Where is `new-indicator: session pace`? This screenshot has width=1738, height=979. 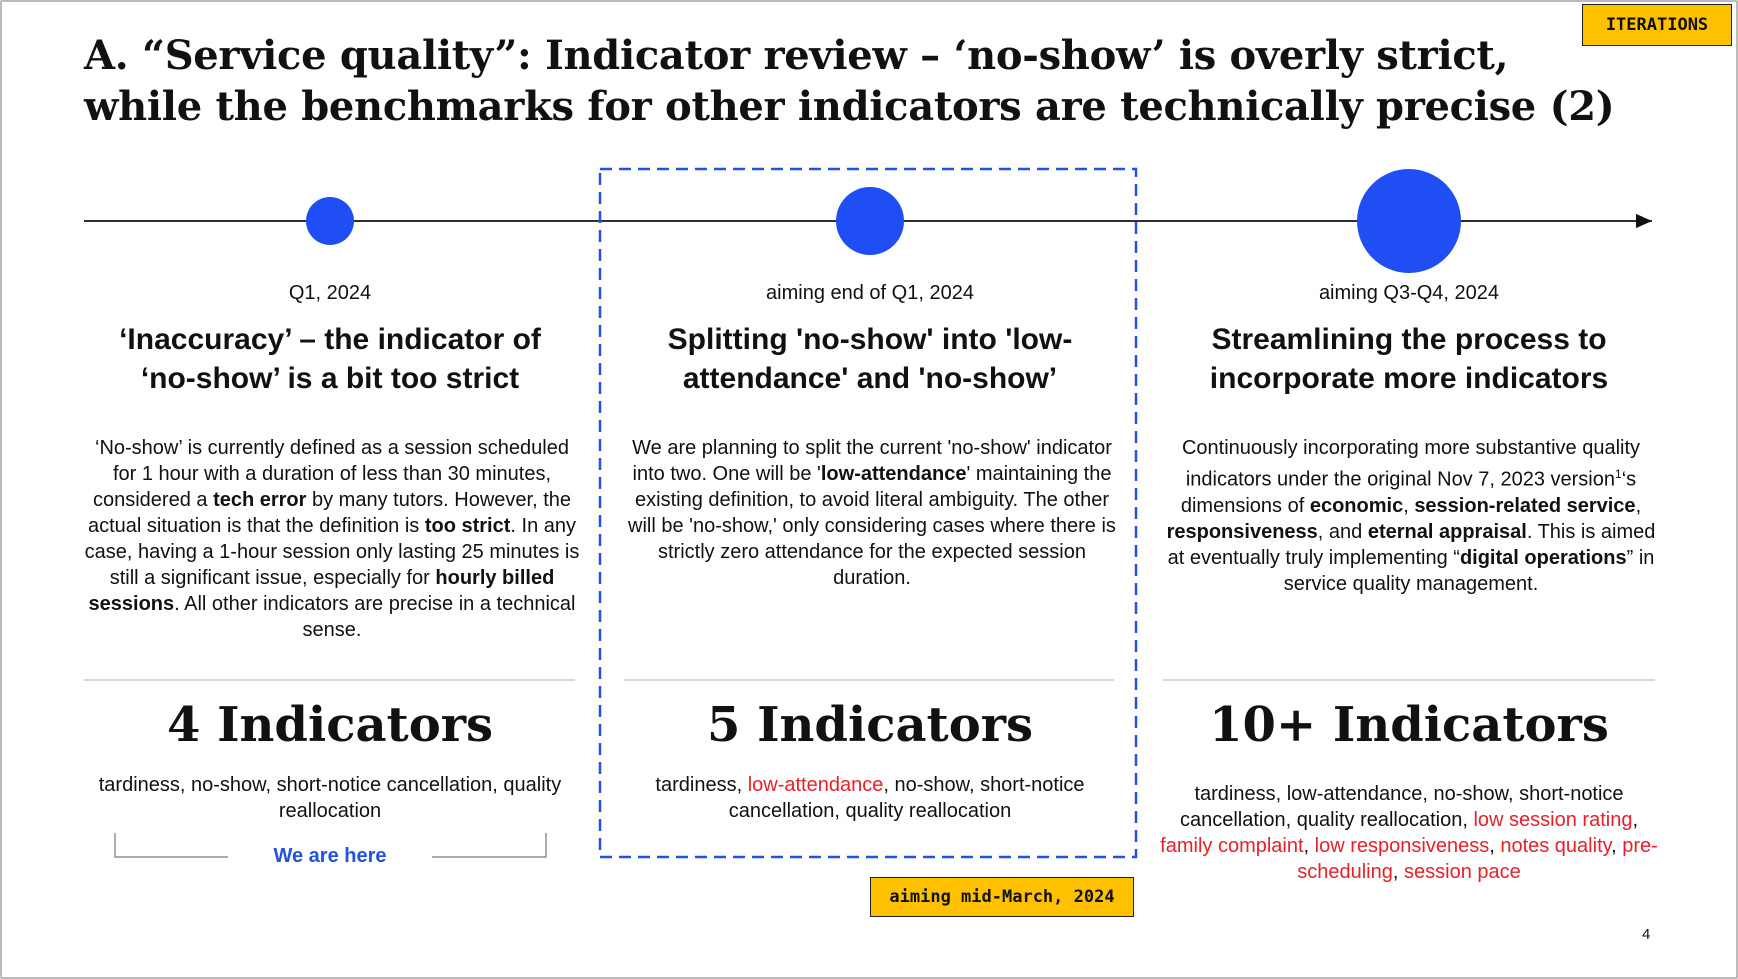
new-indicator: session pace is located at coordinates (1462, 872).